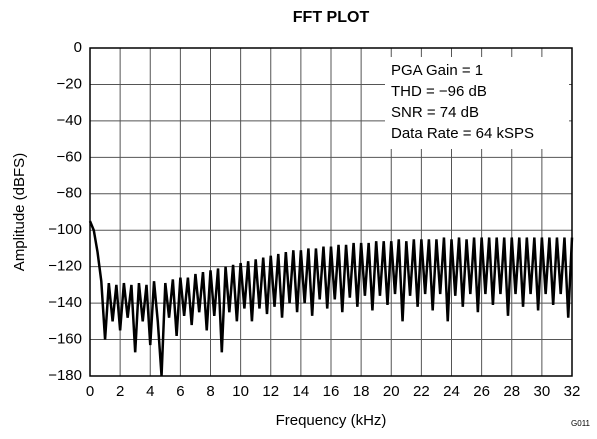 The image size is (597, 439). Describe the element at coordinates (210, 391) in the screenshot. I see `x-tick-label: 8` at that location.